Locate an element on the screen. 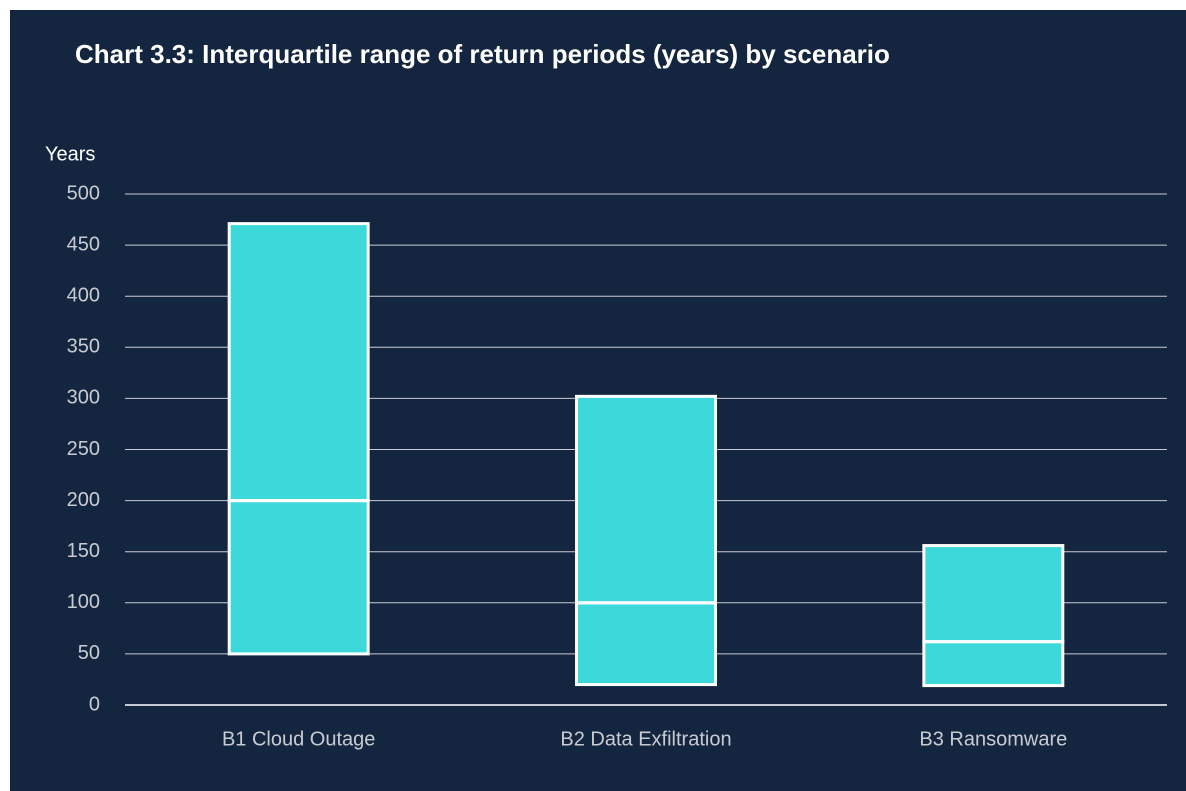 The height and width of the screenshot is (791, 1186). y-tick-label: 200 is located at coordinates (83, 500).